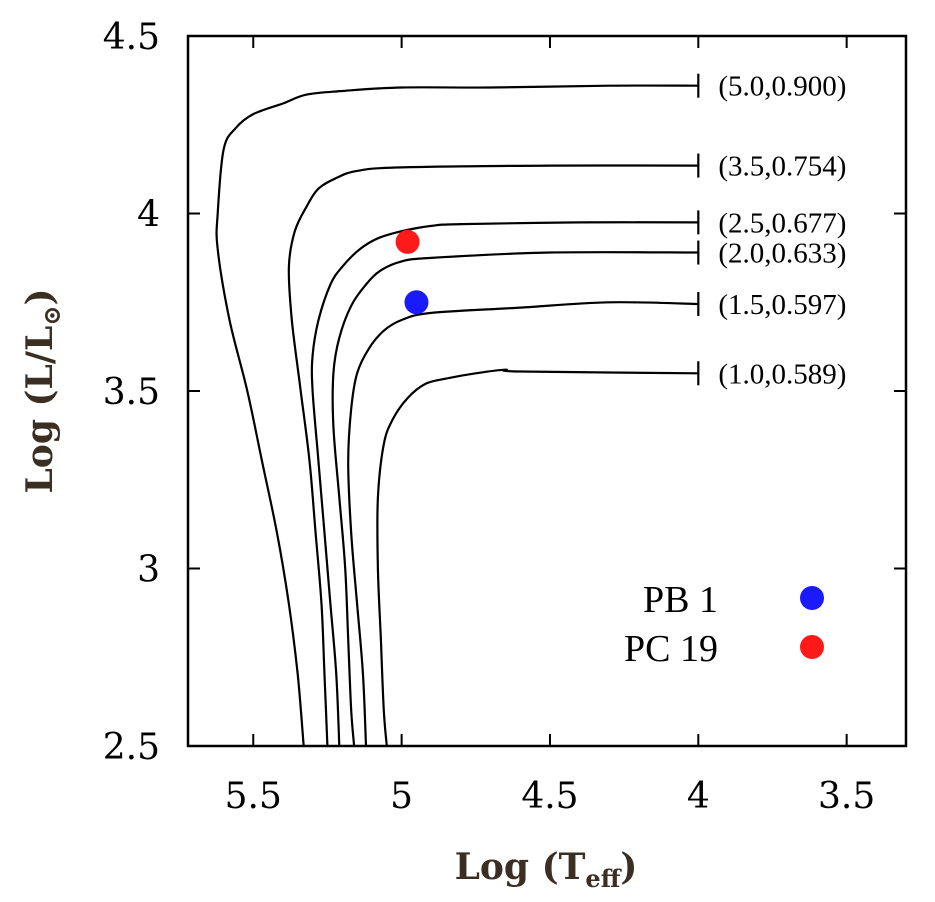  Describe the element at coordinates (846, 796) in the screenshot. I see `x-tick-label: 3.5` at that location.